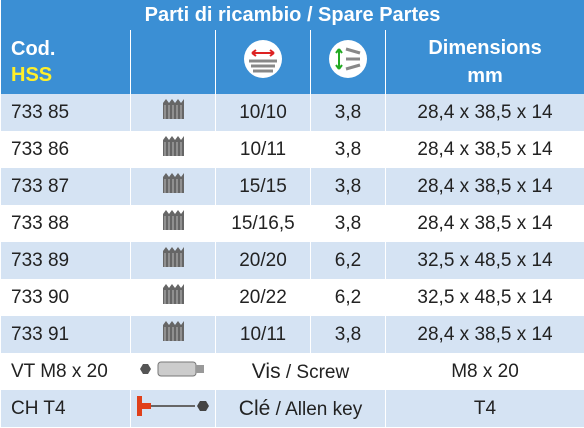 The height and width of the screenshot is (428, 584). I want to click on pitch-icon, so click(263, 59).